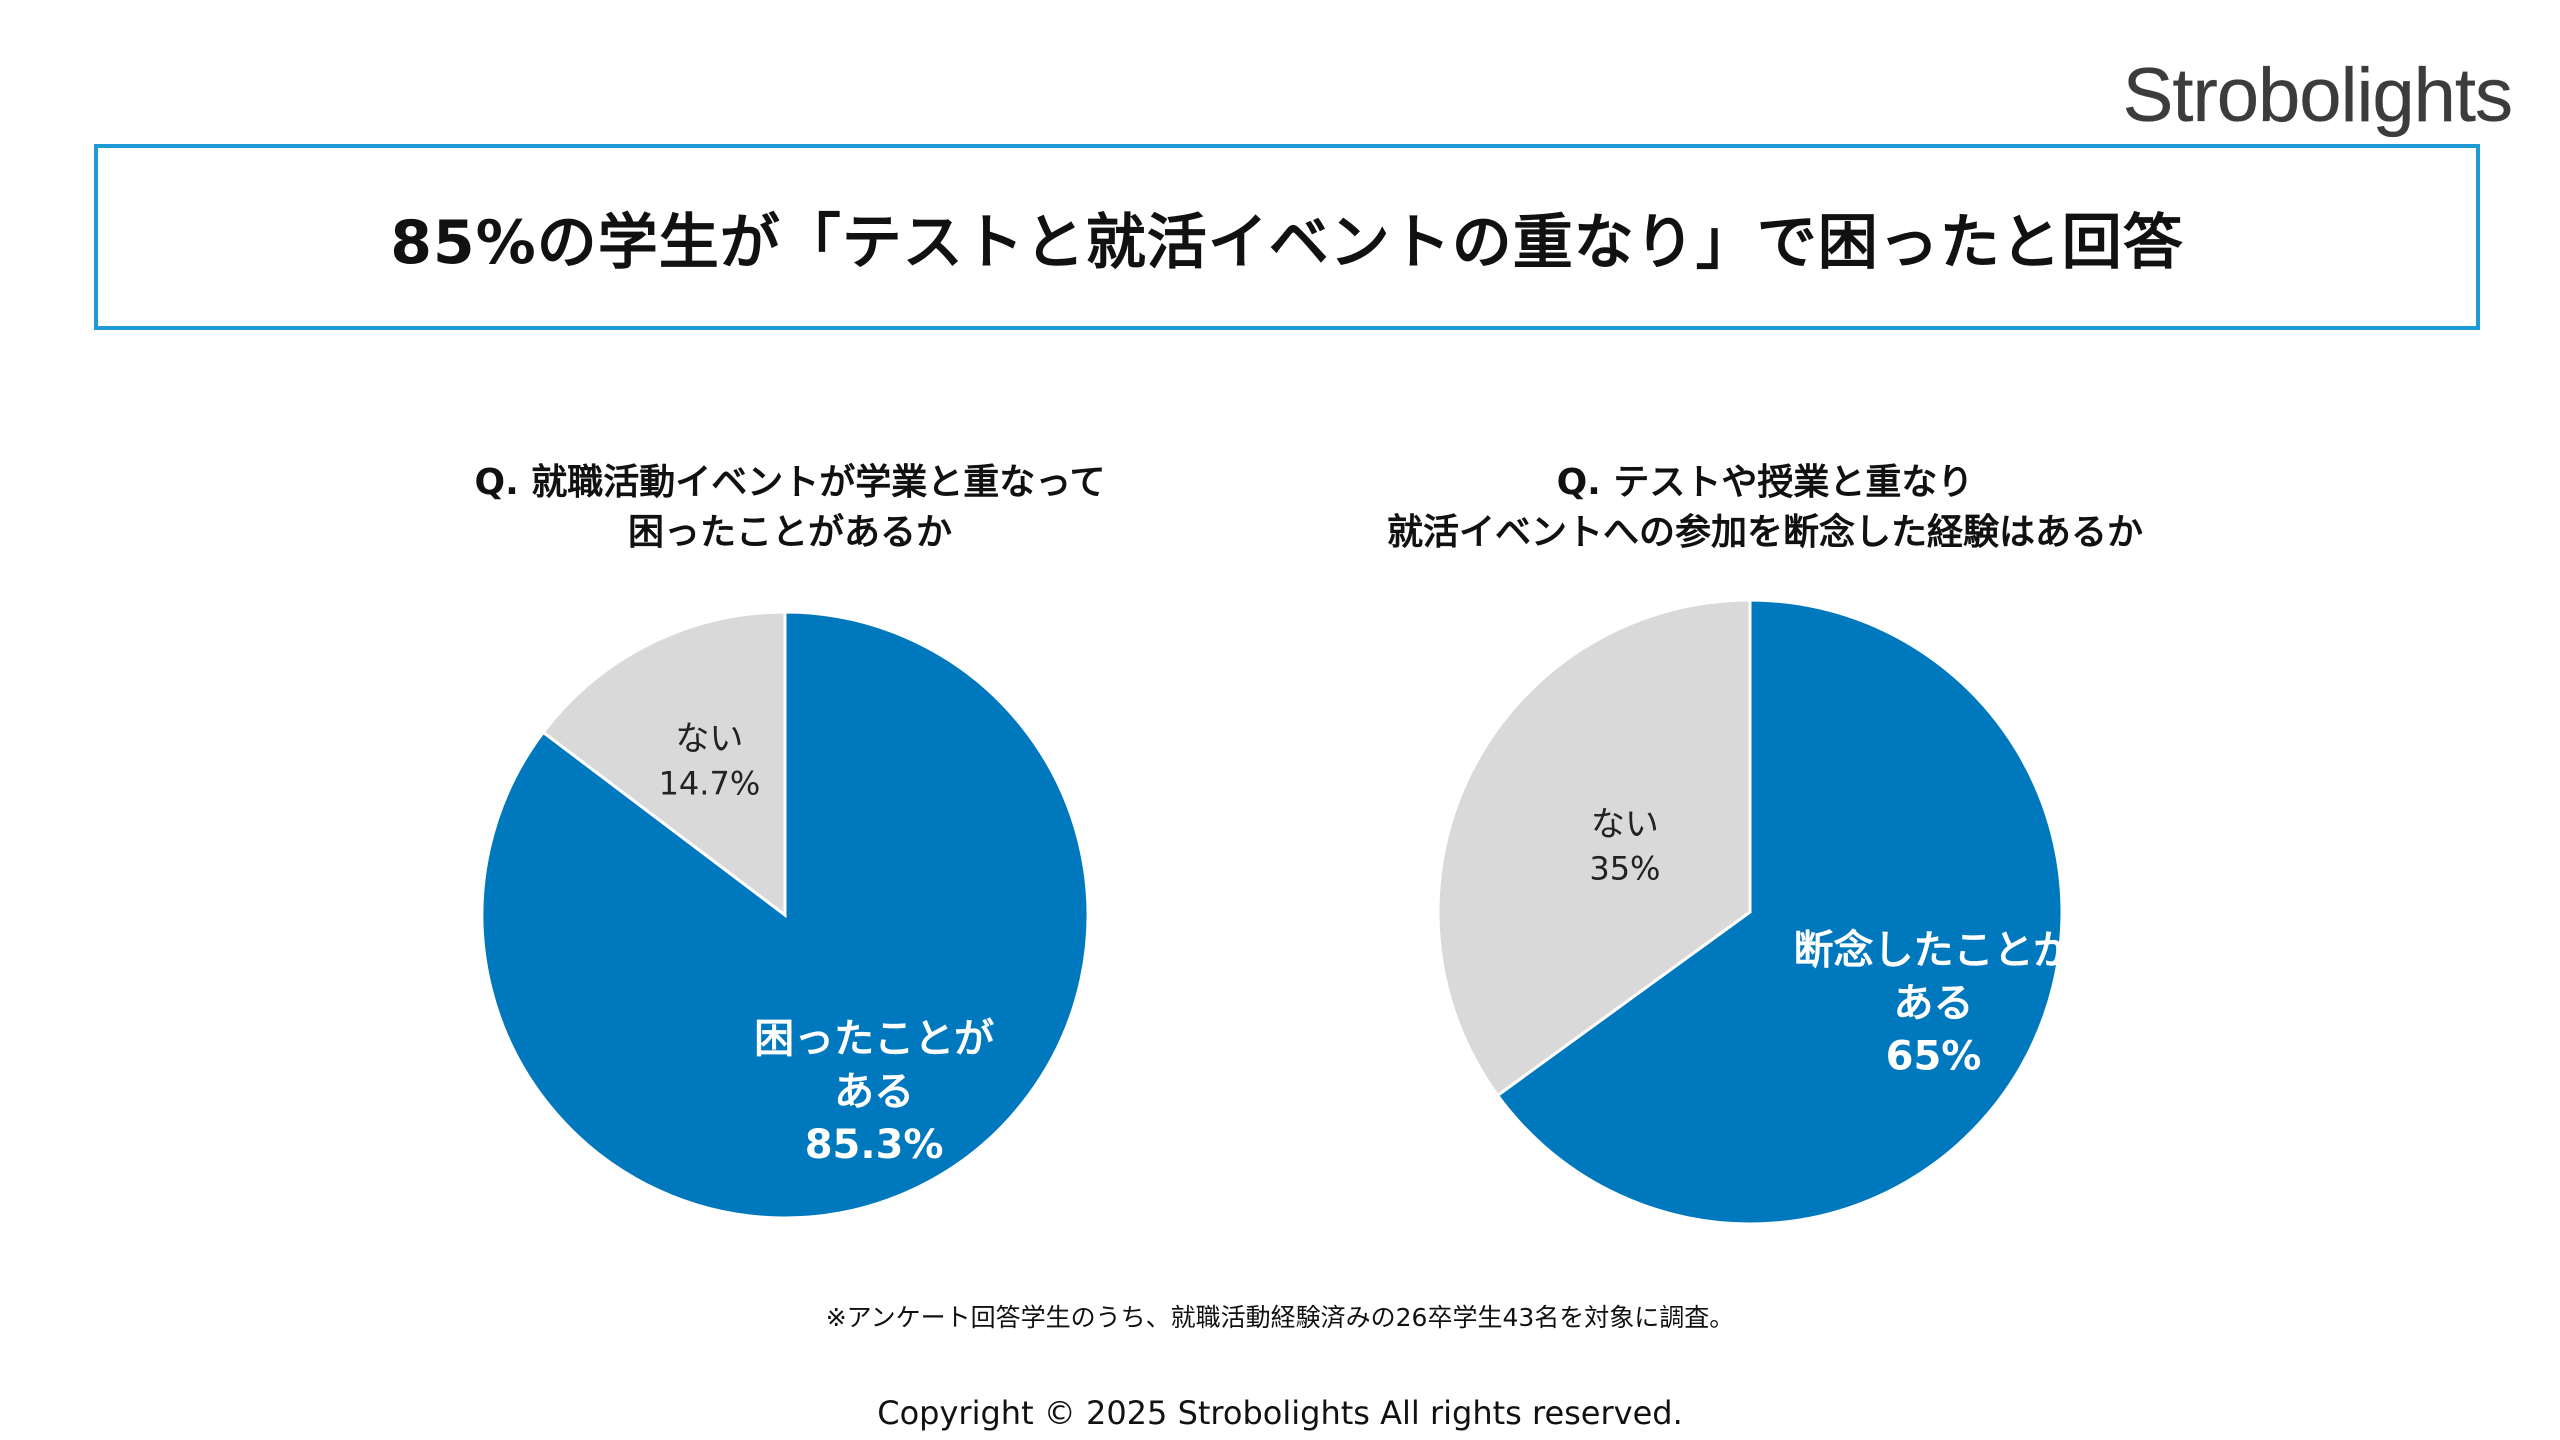  Describe the element at coordinates (2318, 95) in the screenshot. I see `strobolights-logo: Strobolights` at that location.